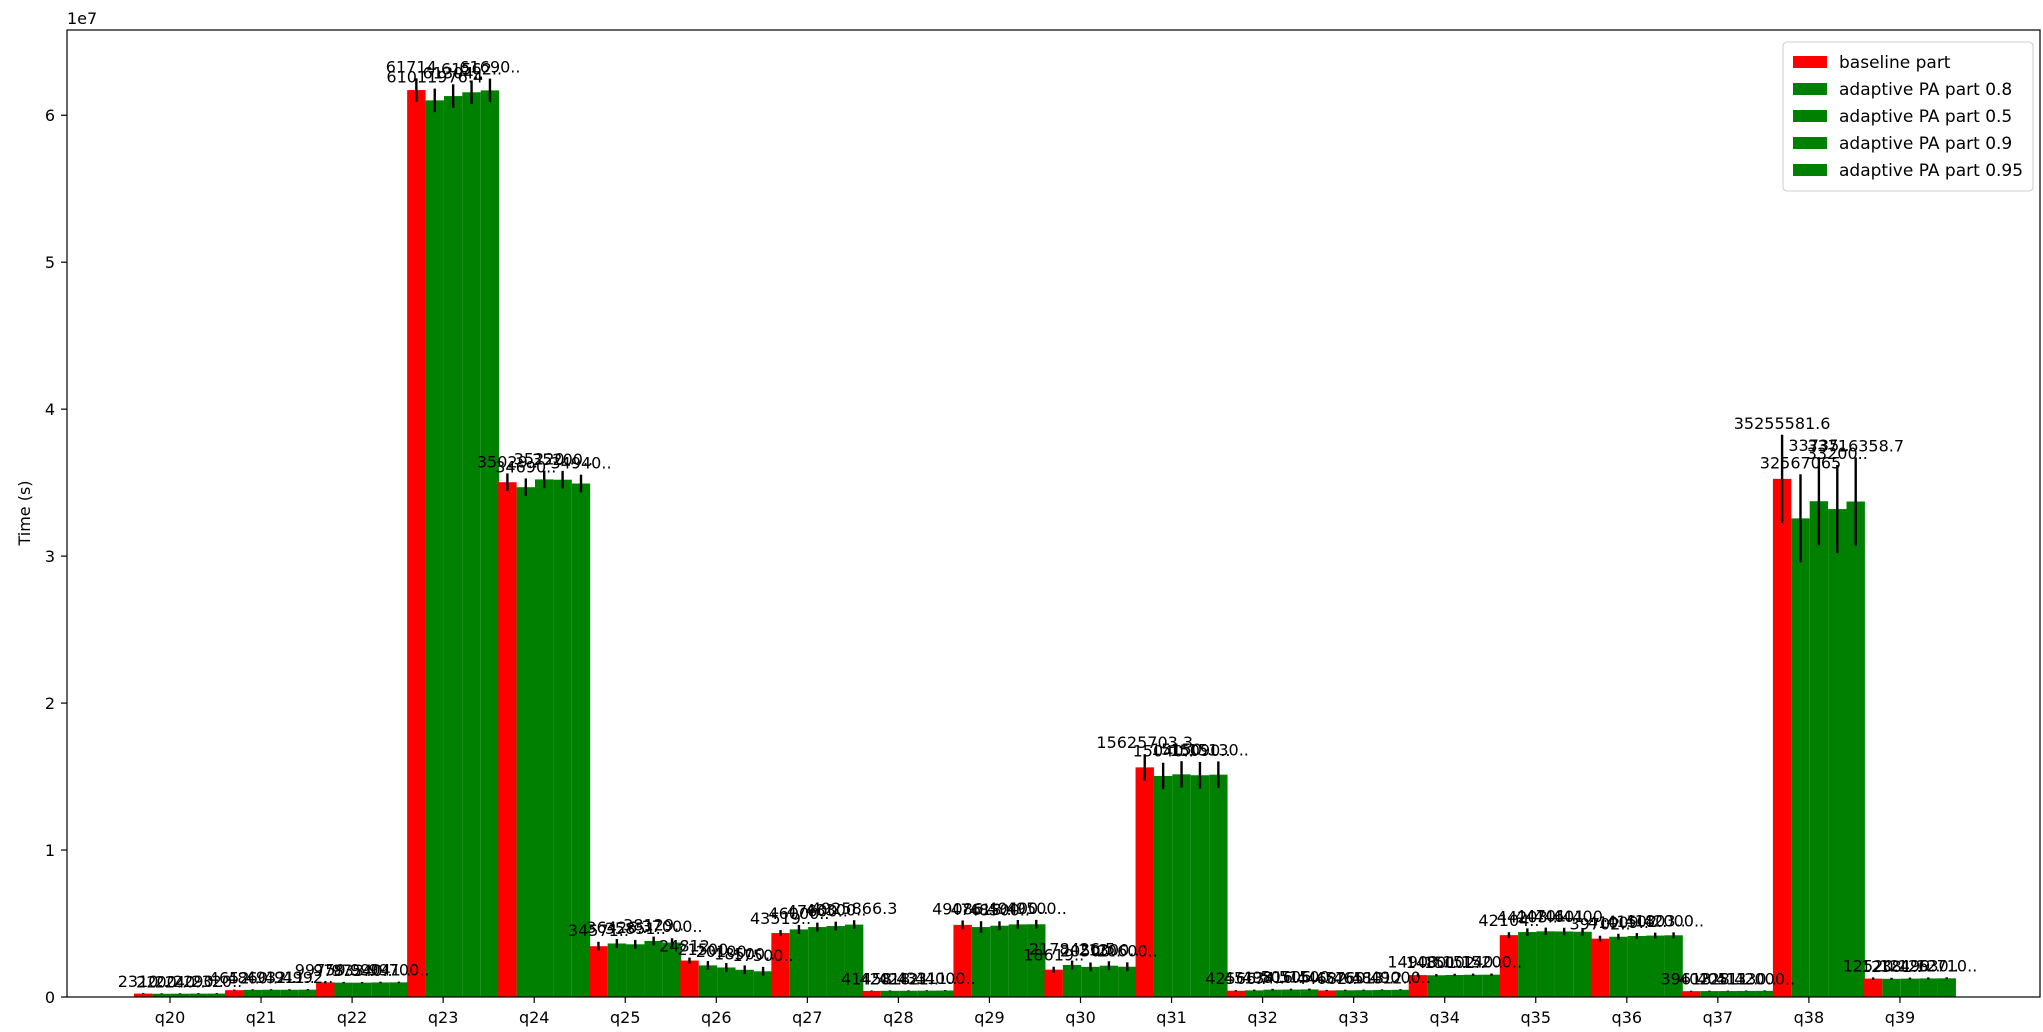  Describe the element at coordinates (453, 72) in the screenshot. I see `data-label-q23-series-2: 61304..` at that location.